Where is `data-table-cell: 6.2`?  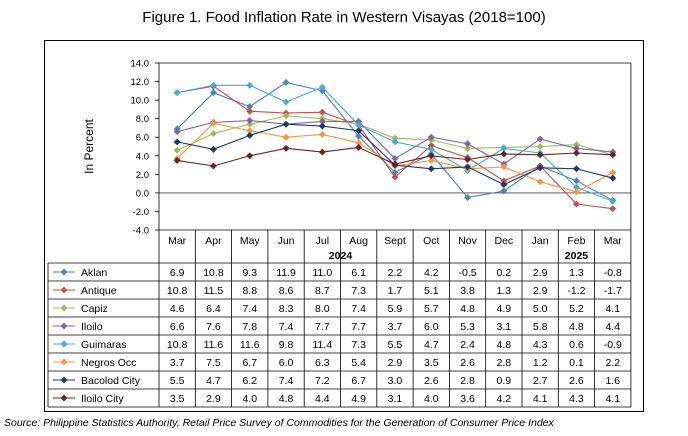 data-table-cell: 6.2 is located at coordinates (249, 381).